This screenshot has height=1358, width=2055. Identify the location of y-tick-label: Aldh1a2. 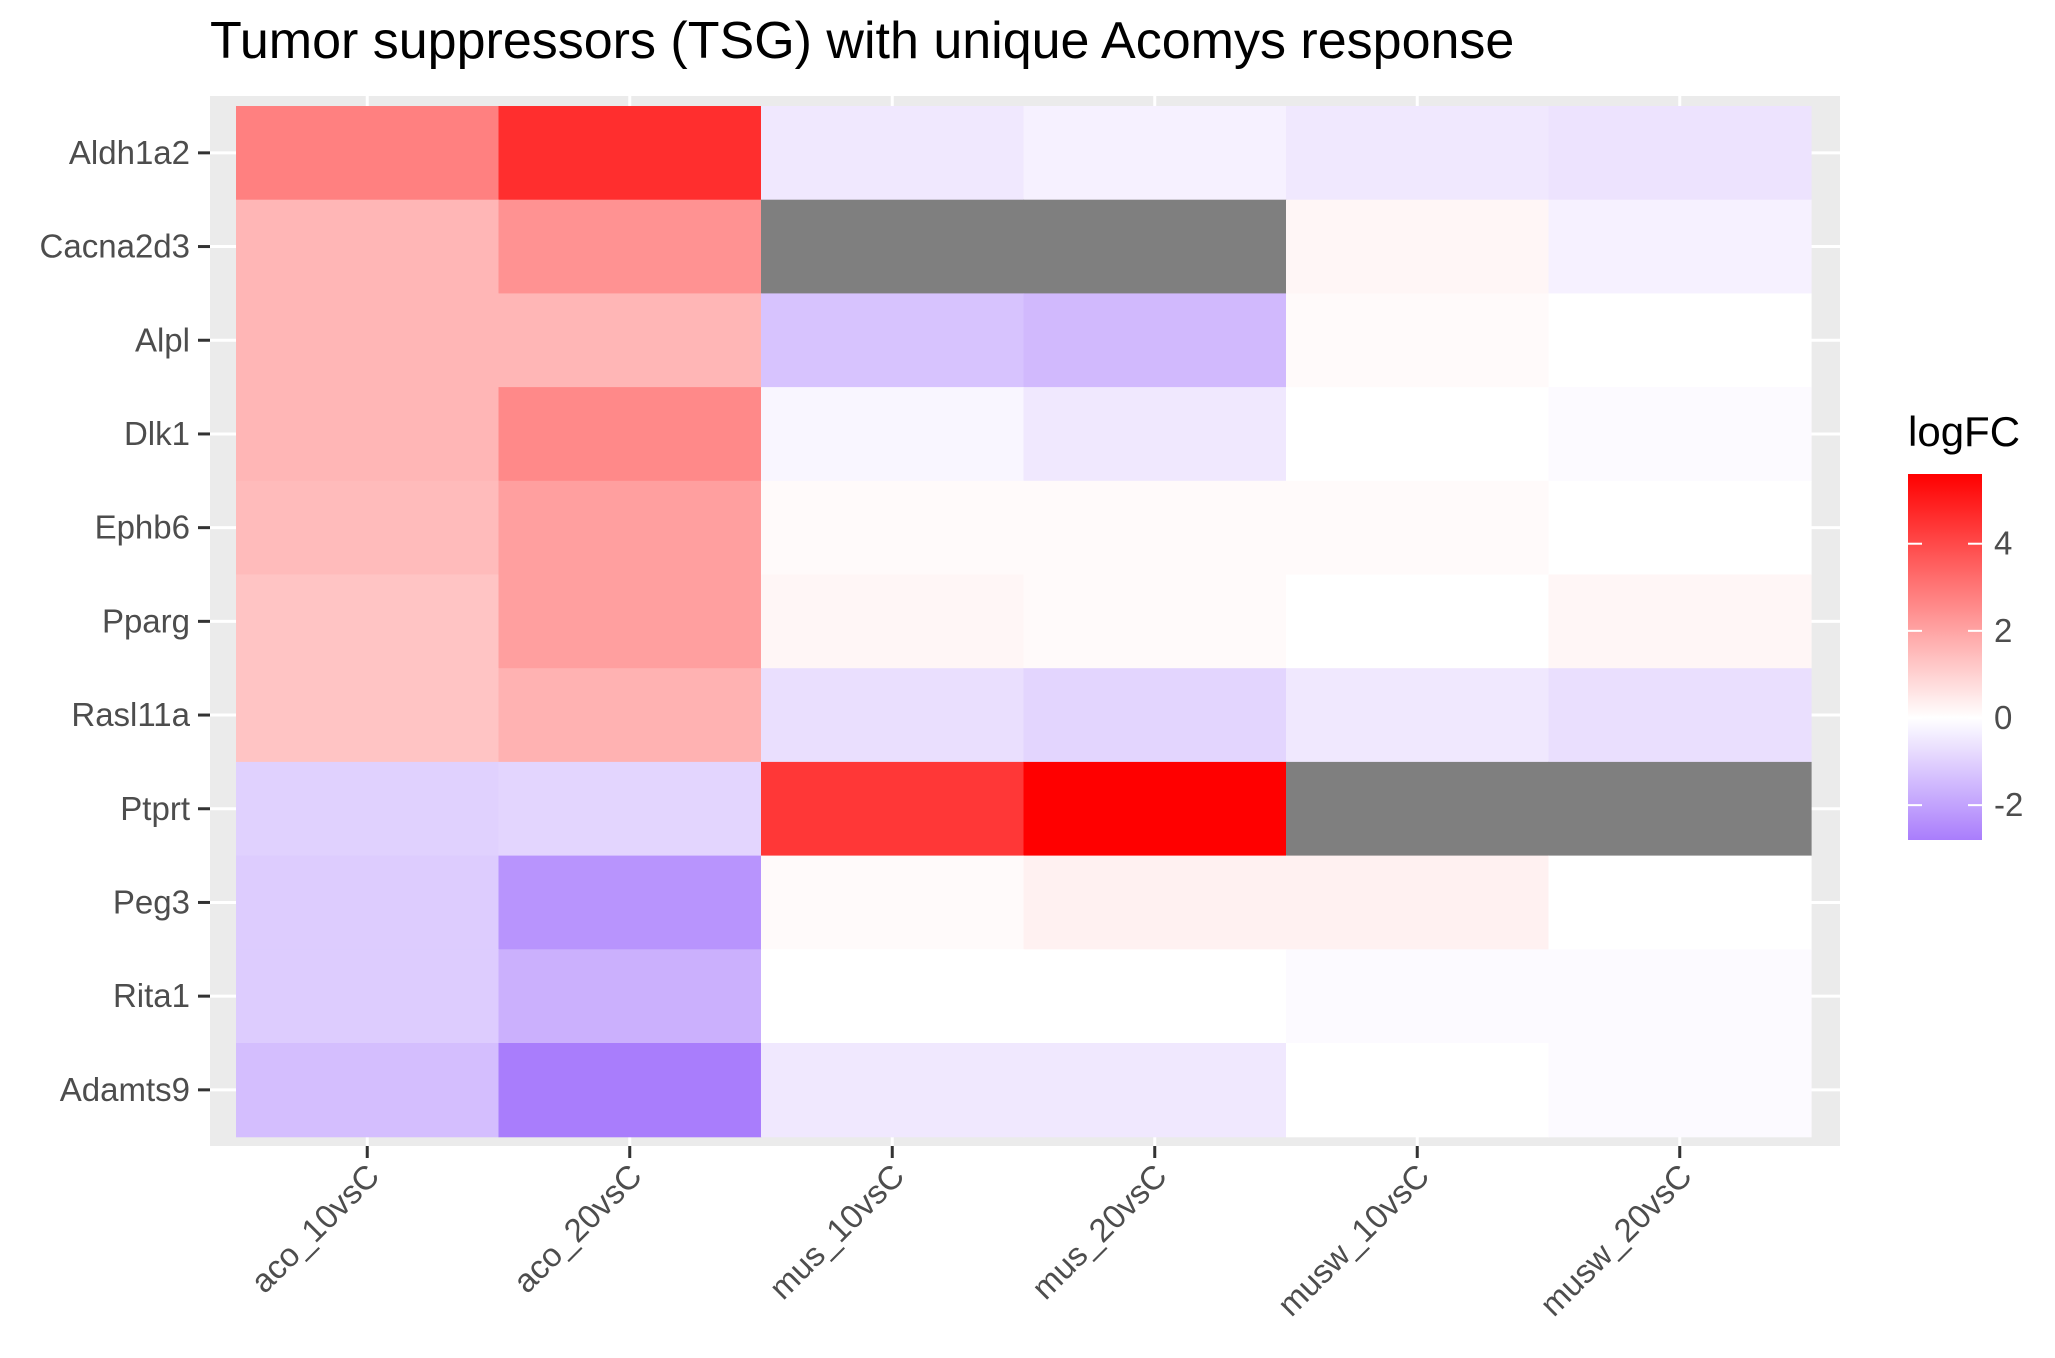
(129, 152).